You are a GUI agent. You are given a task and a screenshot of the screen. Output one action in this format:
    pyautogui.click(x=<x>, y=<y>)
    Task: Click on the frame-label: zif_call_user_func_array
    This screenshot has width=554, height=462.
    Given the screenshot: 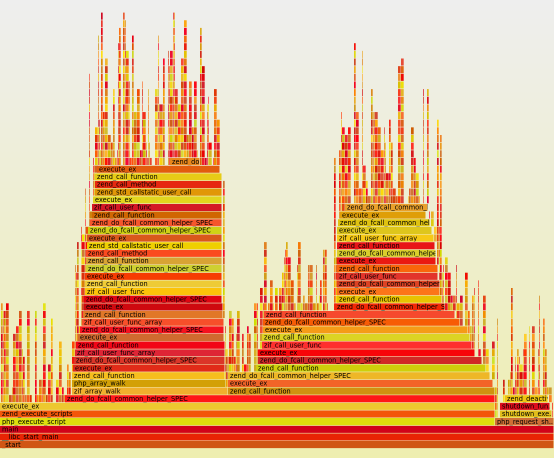 What is the action you would take?
    pyautogui.click(x=378, y=238)
    